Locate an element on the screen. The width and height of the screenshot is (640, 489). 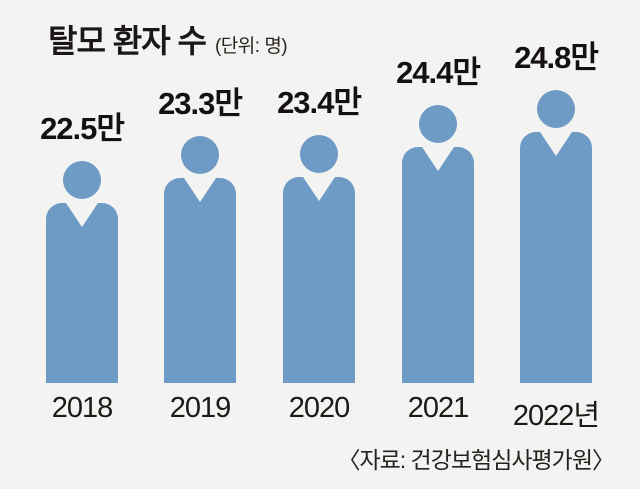
x-axis-label-2021: 2021 is located at coordinates (438, 408).